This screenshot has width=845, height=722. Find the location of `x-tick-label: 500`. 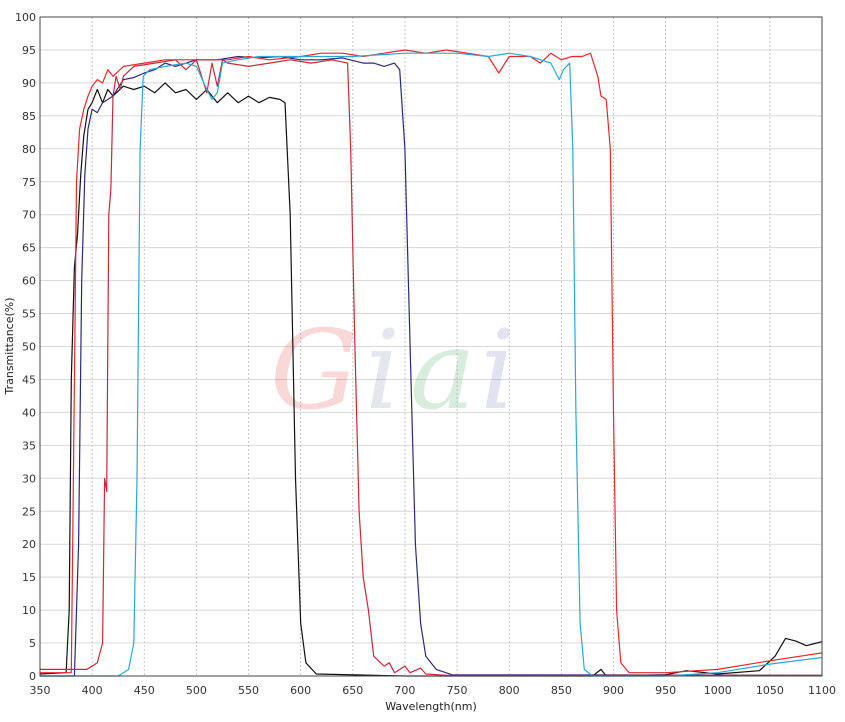

x-tick-label: 500 is located at coordinates (196, 690).